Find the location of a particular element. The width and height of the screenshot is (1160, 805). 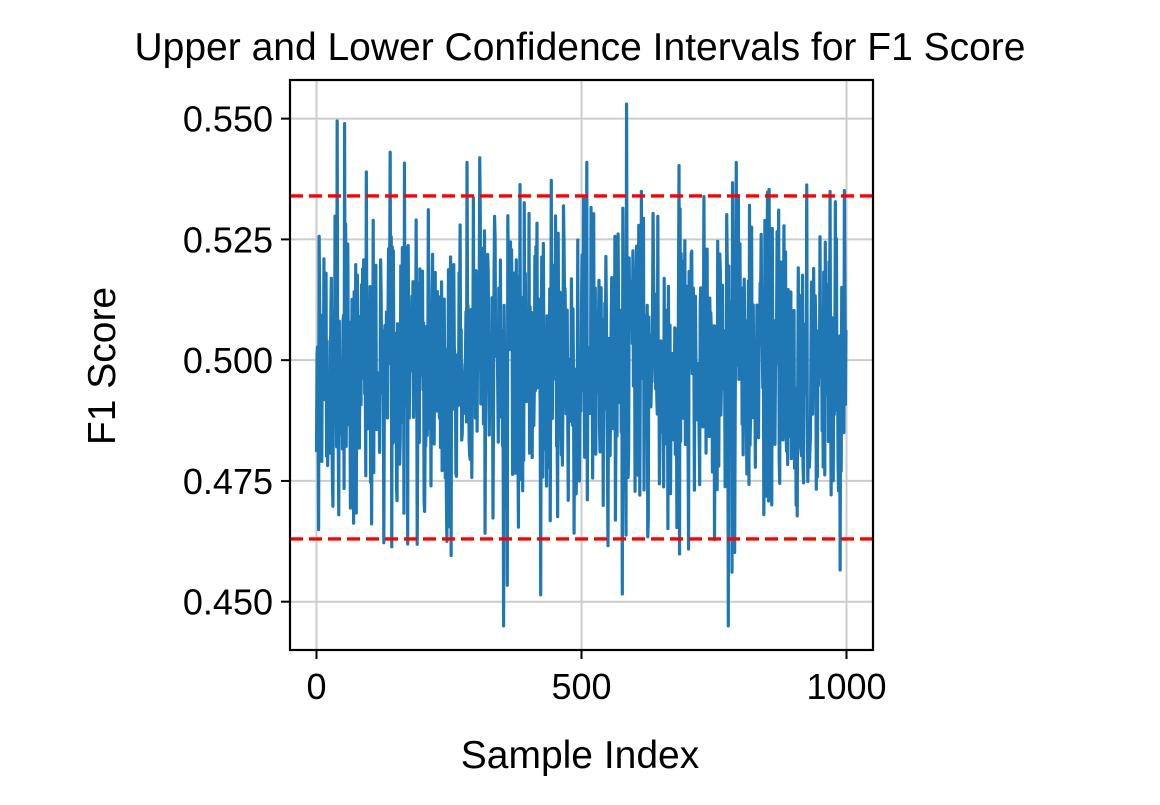

x-axis-label: Sample Index is located at coordinates (580, 755).